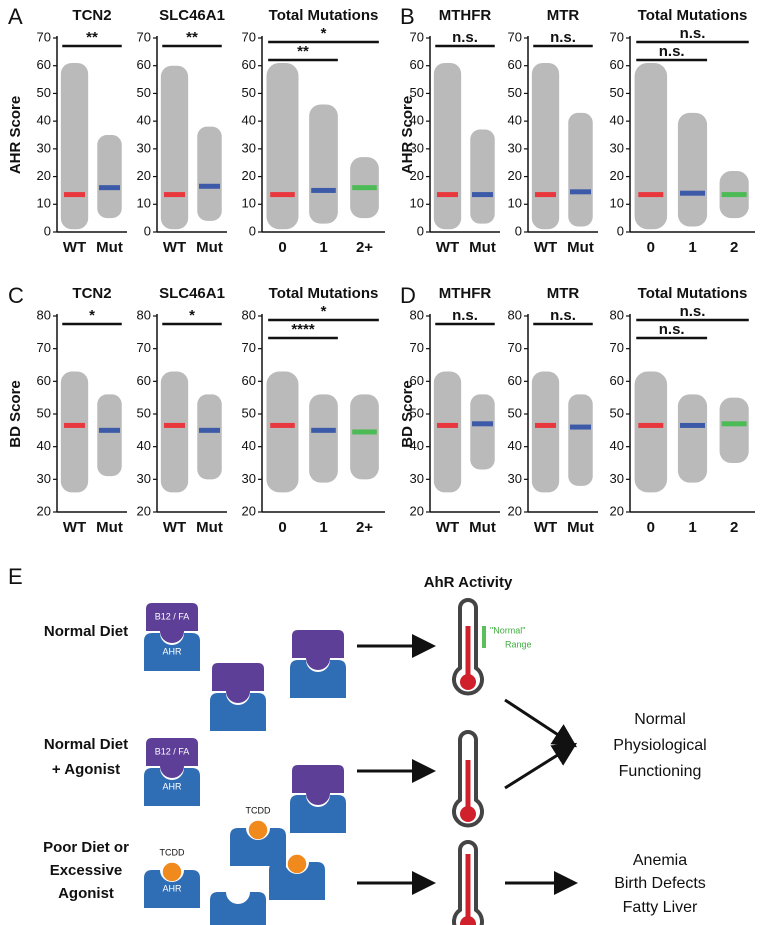 The image size is (762, 925). Describe the element at coordinates (86, 870) in the screenshot. I see `row-label: Excessive` at that location.